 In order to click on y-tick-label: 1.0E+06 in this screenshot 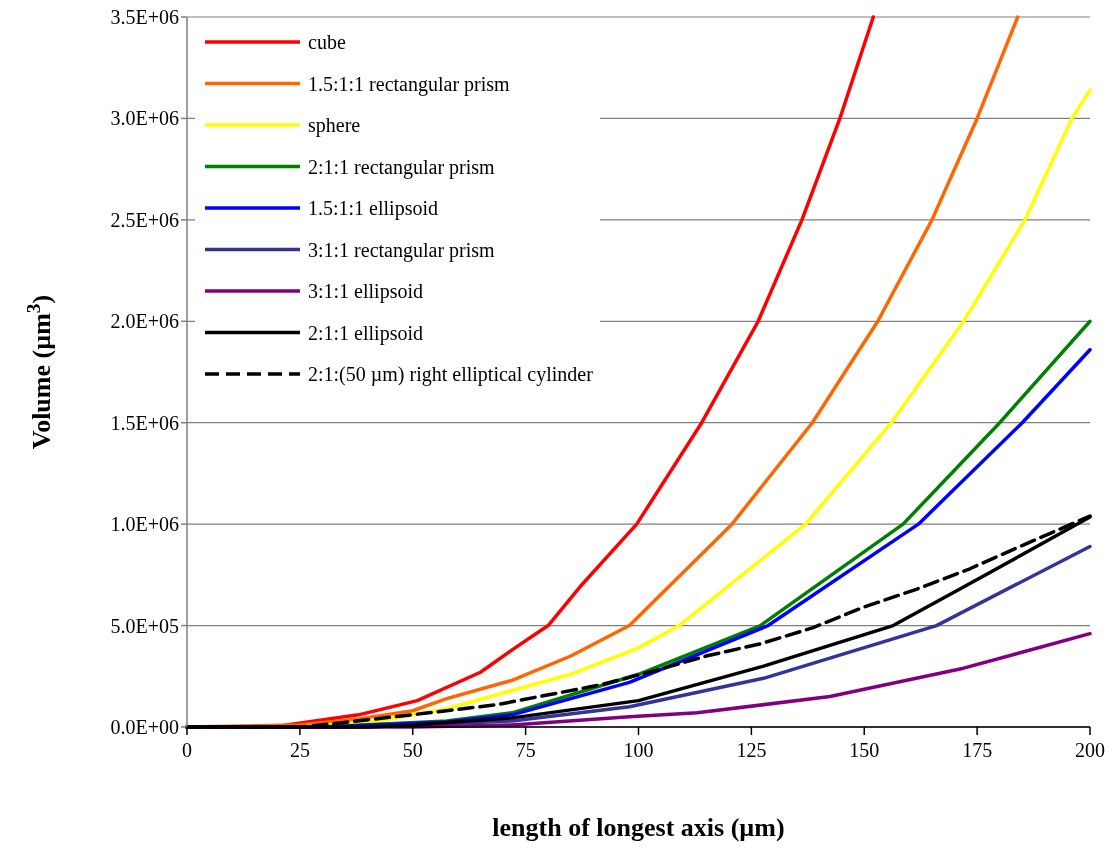, I will do `click(144, 524)`.